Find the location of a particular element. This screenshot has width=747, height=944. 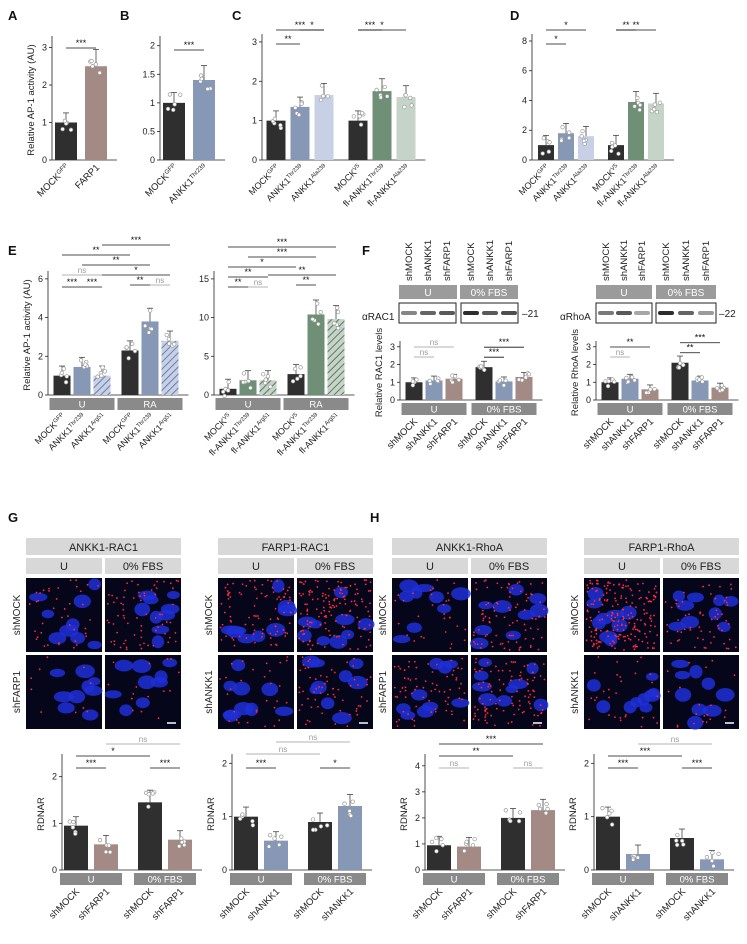

category-label: shFARP1 is located at coordinates (94, 904).